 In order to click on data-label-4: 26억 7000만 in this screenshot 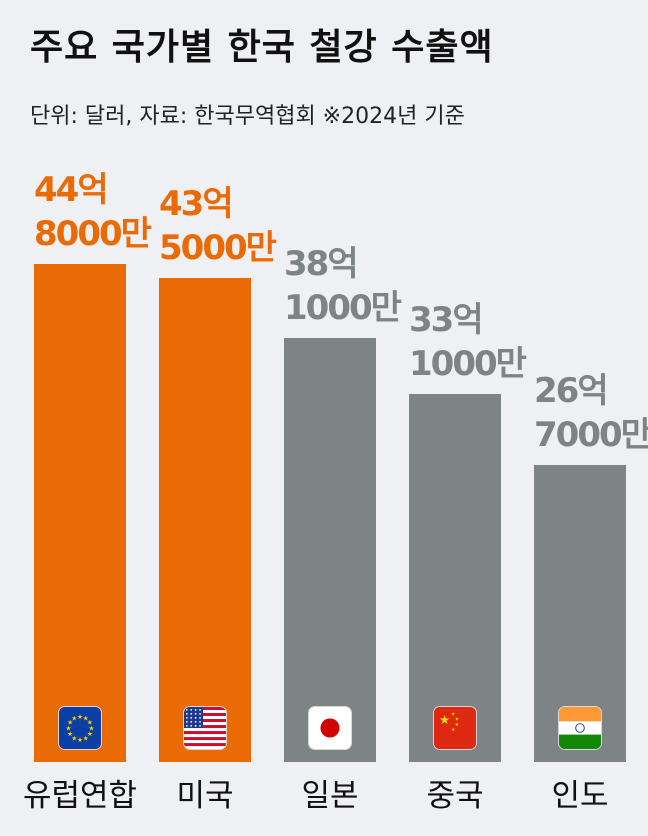, I will do `click(591, 413)`.